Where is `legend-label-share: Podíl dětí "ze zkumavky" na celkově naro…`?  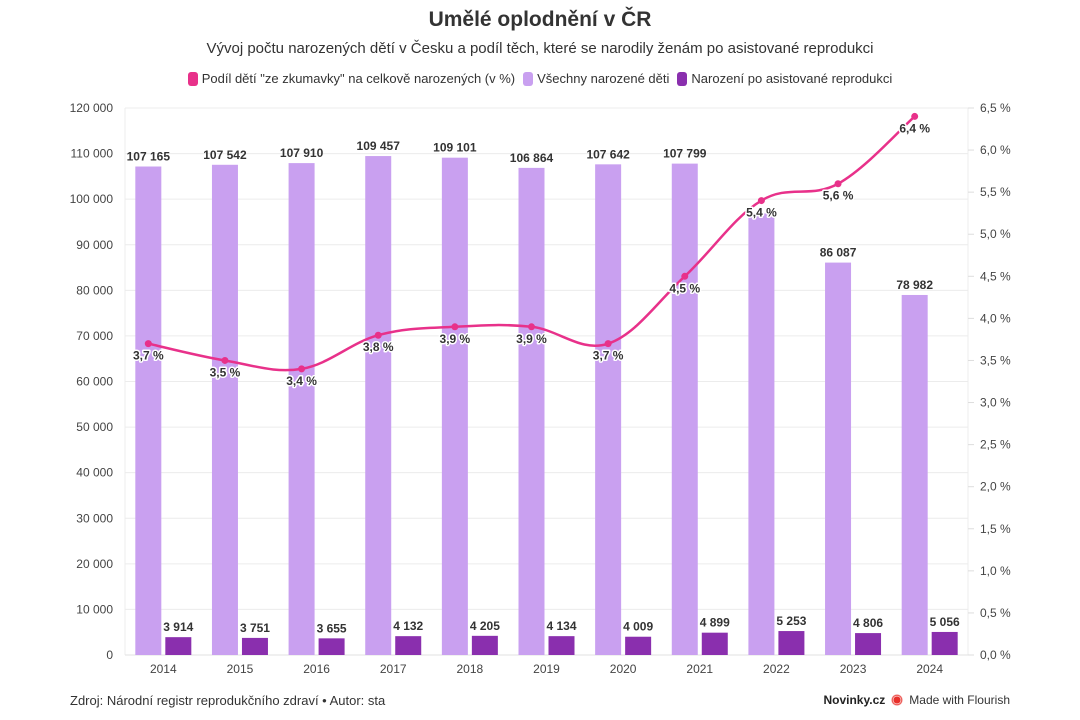
legend-label-share: Podíl dětí "ze zkumavky" na celkově naro… is located at coordinates (358, 78).